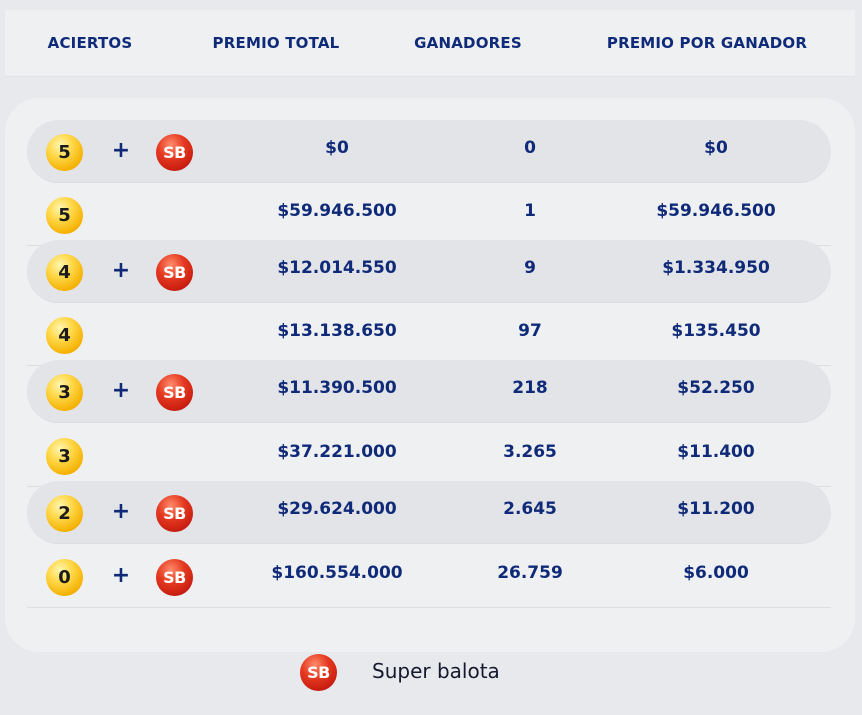  Describe the element at coordinates (530, 148) in the screenshot. I see `ganadores-cell: 0` at that location.